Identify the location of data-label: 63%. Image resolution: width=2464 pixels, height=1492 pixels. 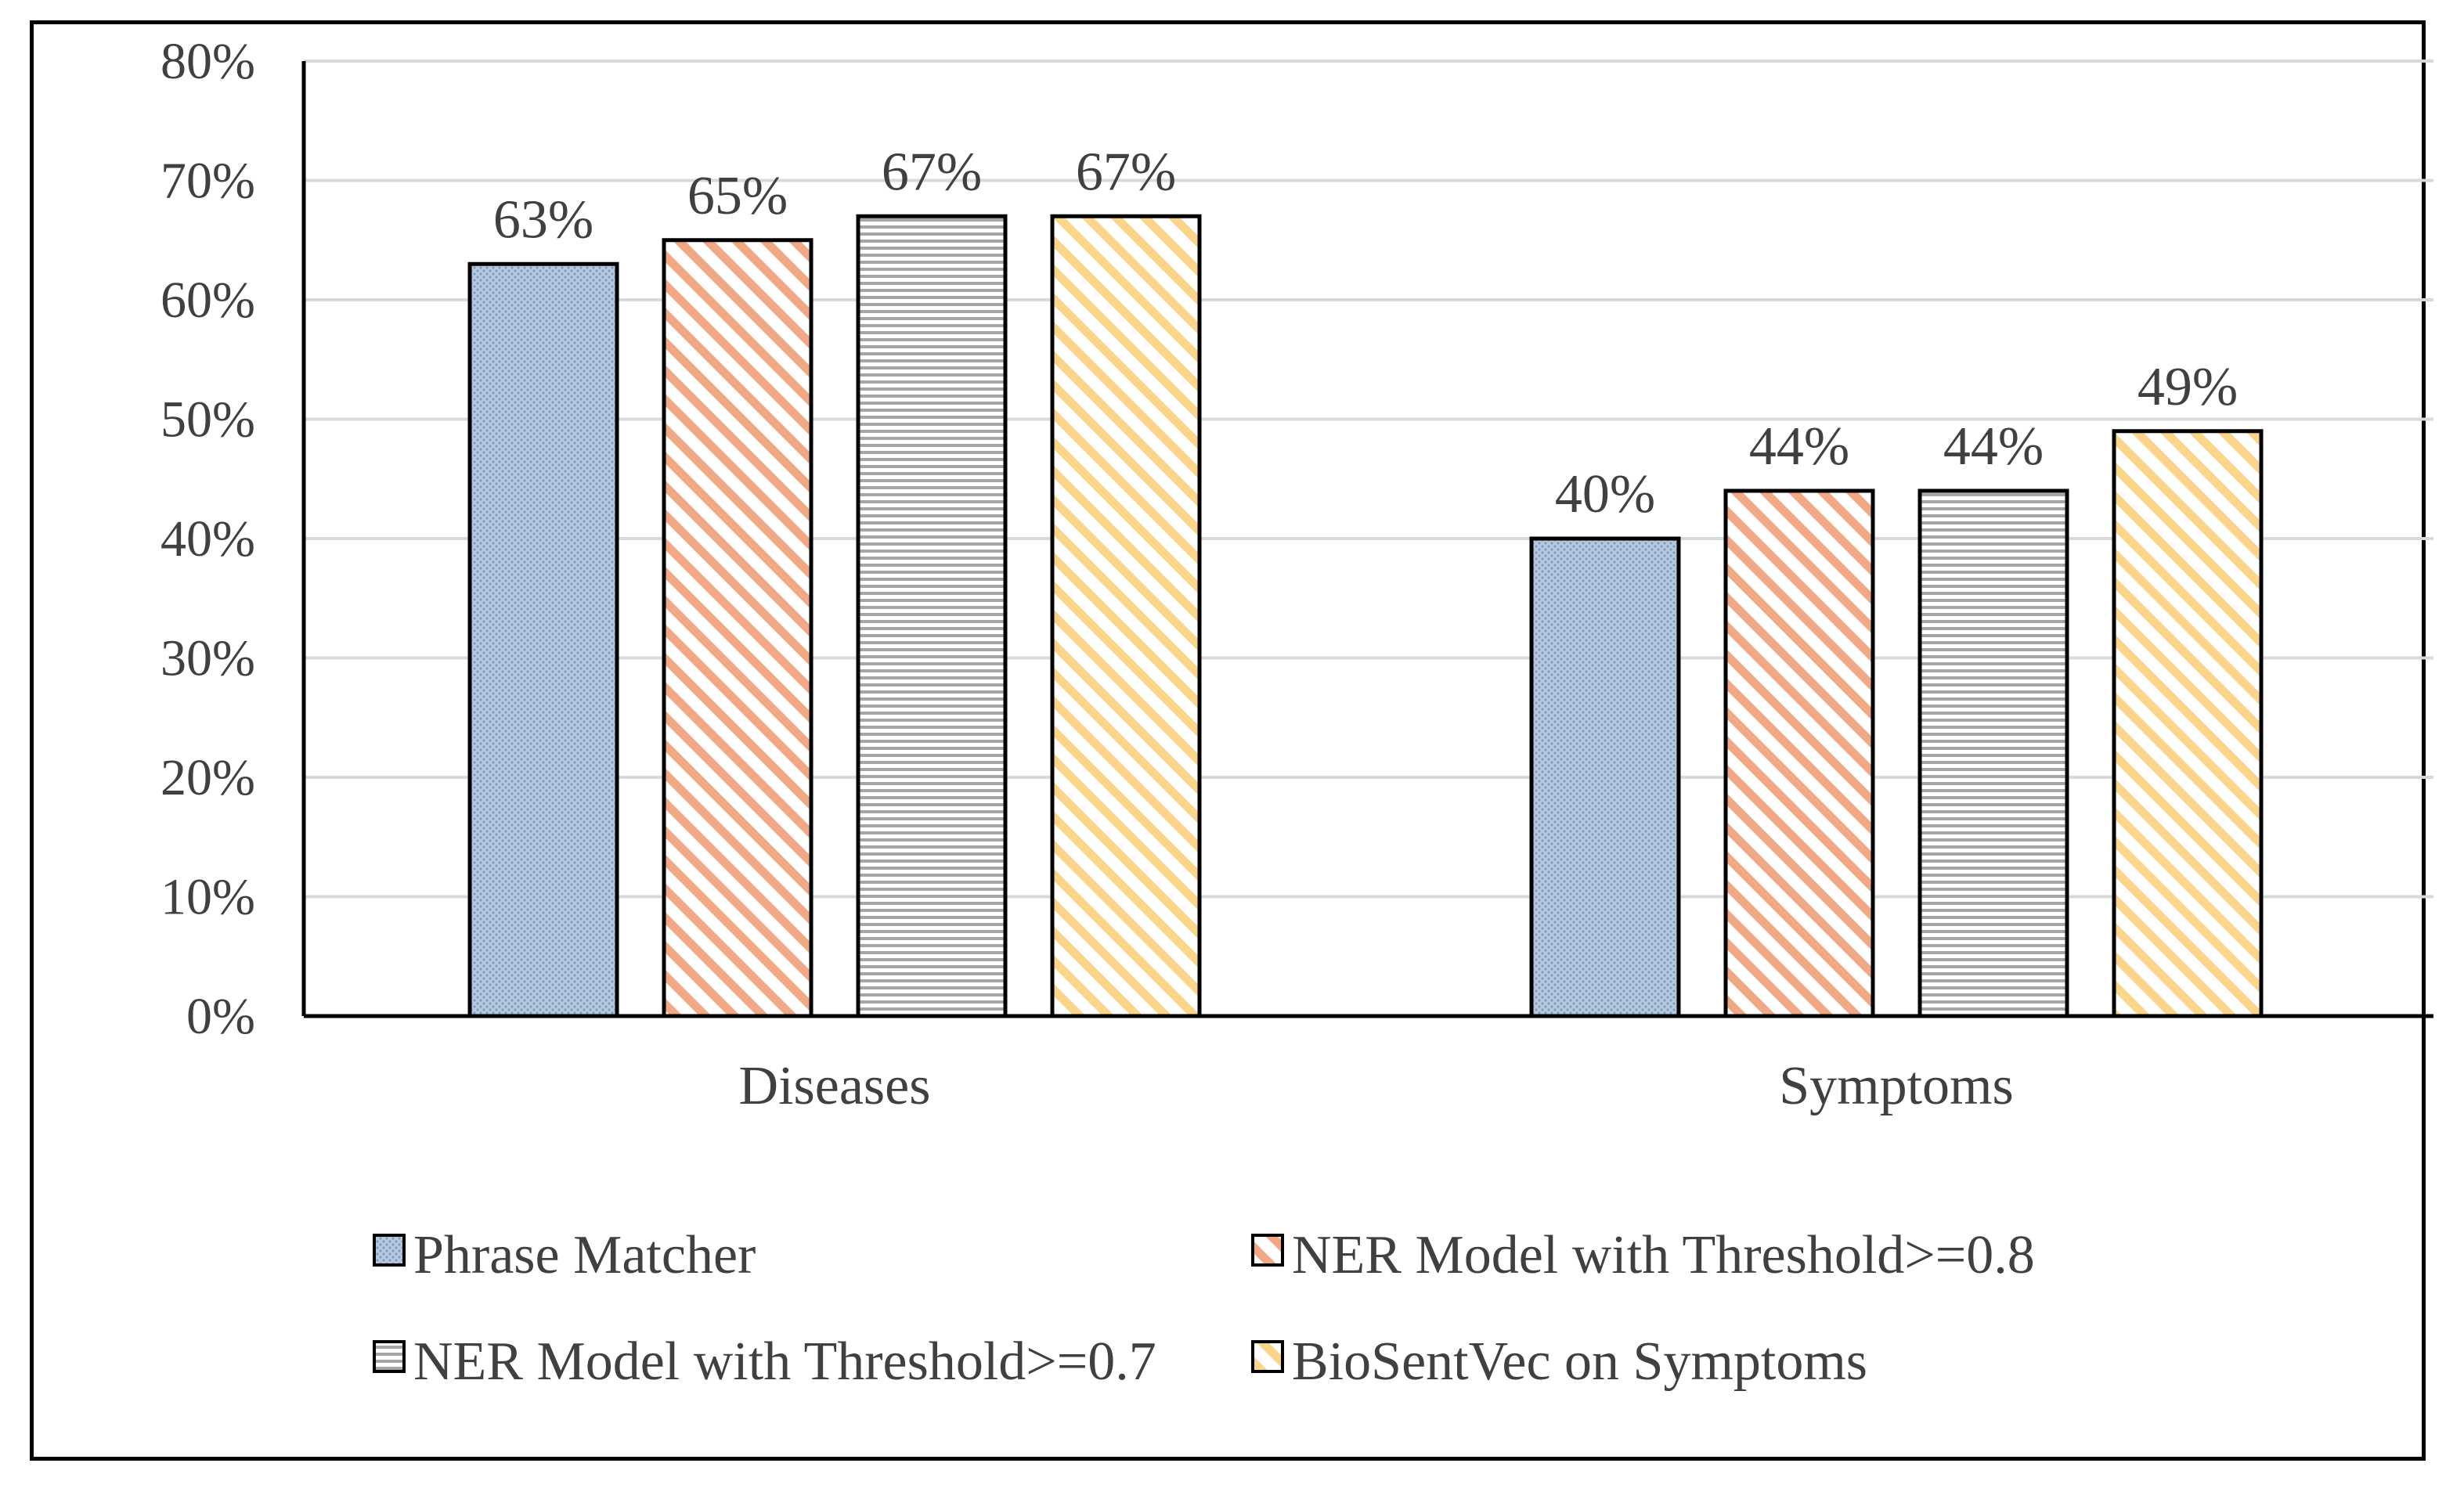
(543, 220).